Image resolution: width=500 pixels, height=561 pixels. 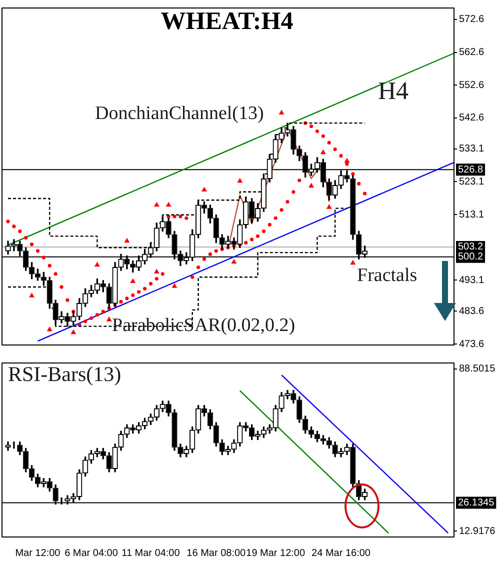 I want to click on annotation: Fractals, so click(x=387, y=276).